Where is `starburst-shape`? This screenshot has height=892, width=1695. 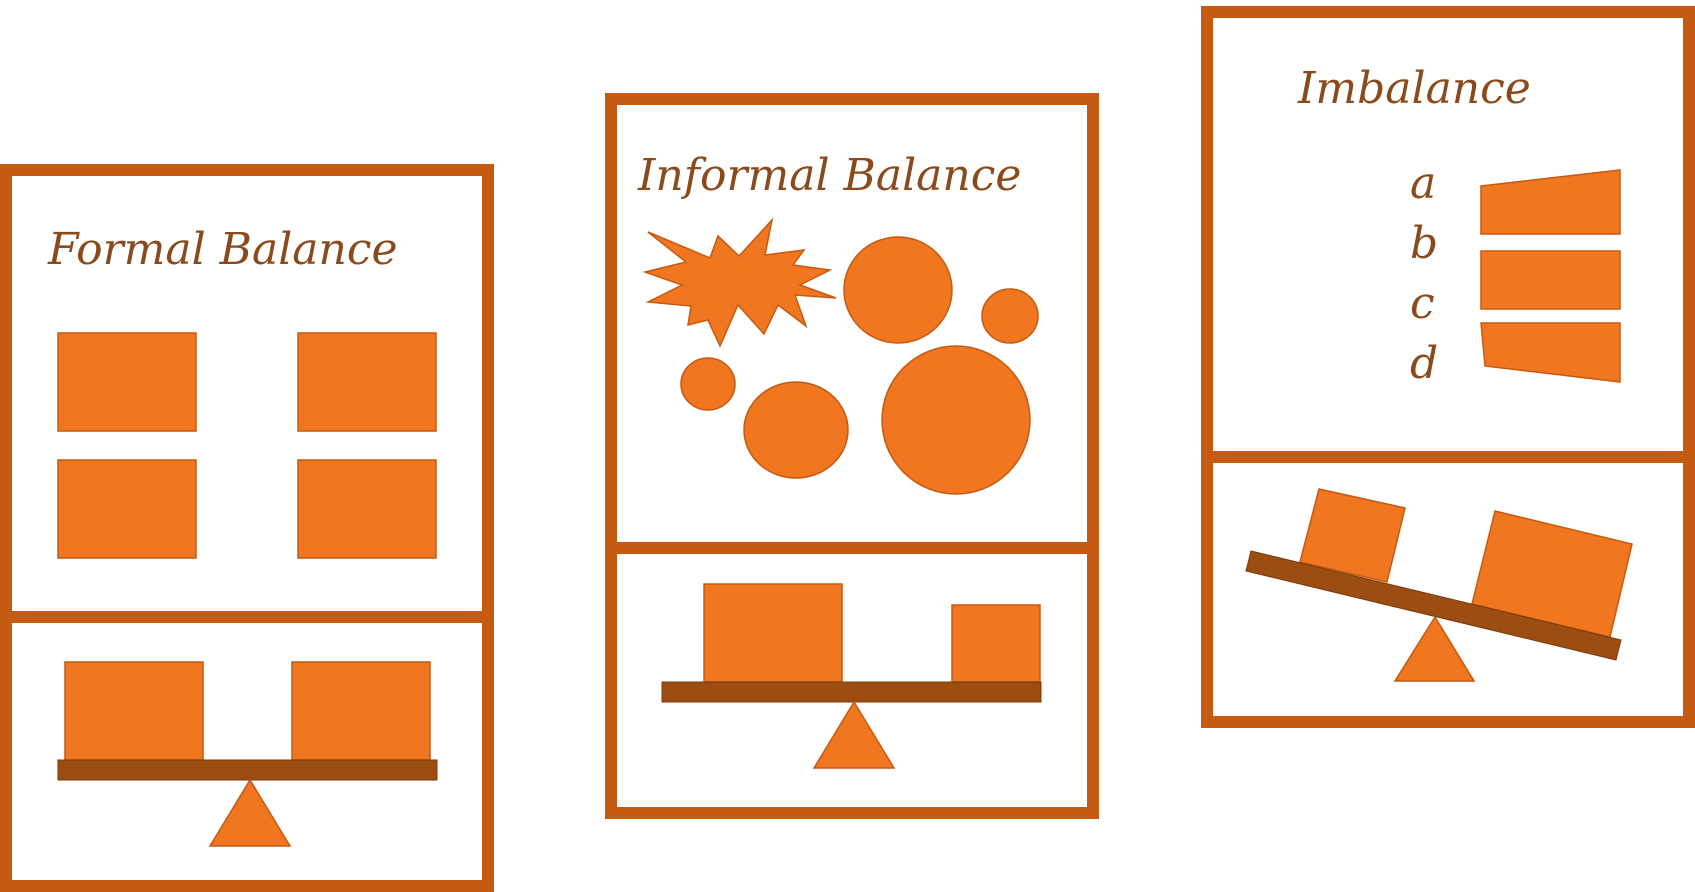
starburst-shape is located at coordinates (739, 282).